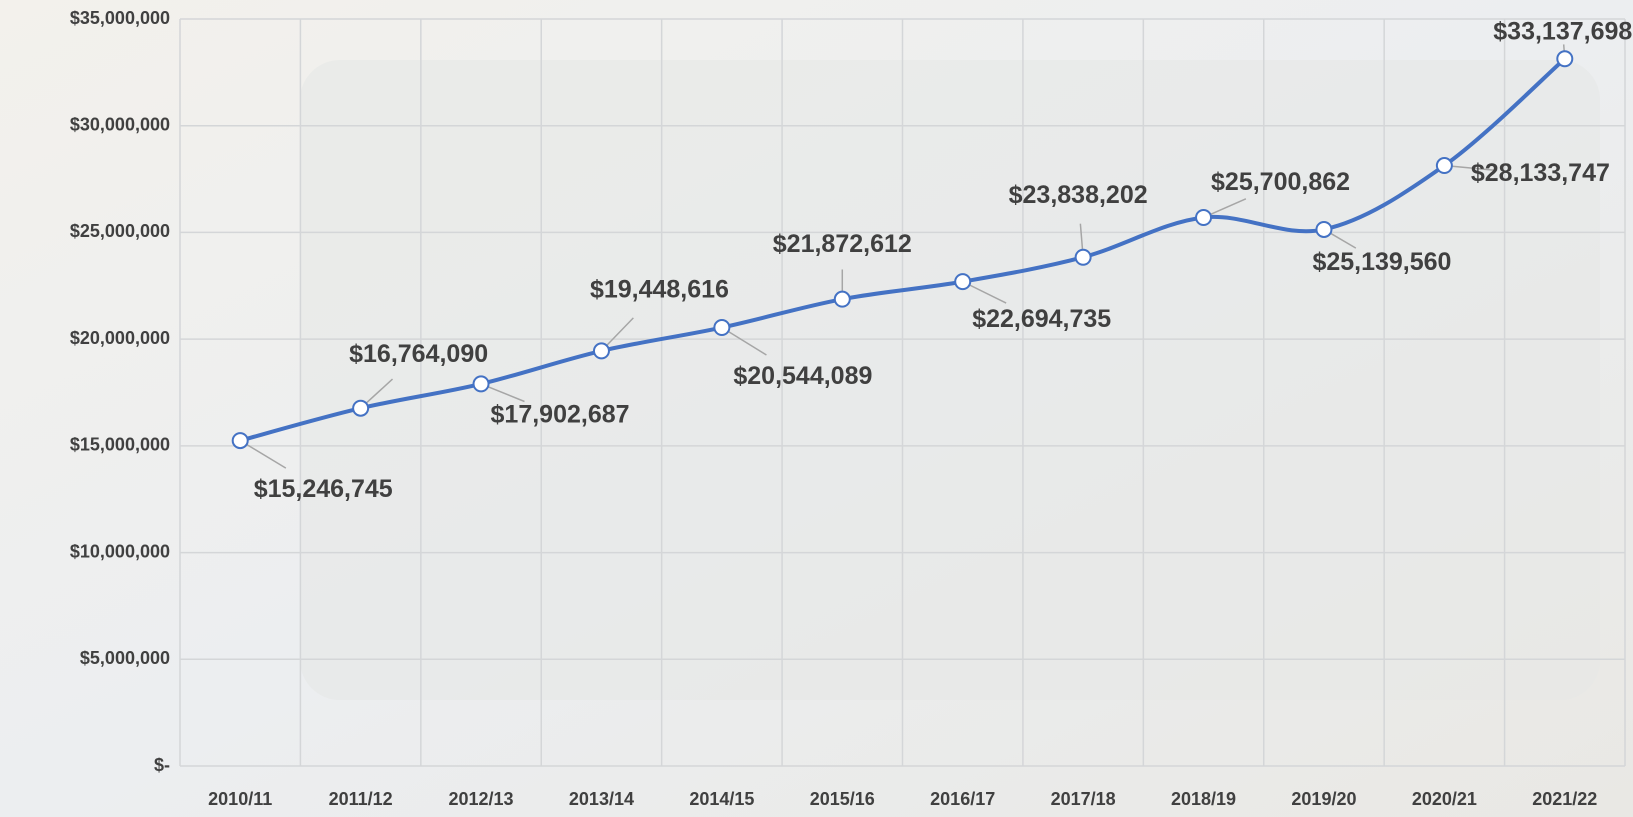 Image resolution: width=1633 pixels, height=817 pixels. Describe the element at coordinates (240, 799) in the screenshot. I see `x-tick-label: 2010/11` at that location.